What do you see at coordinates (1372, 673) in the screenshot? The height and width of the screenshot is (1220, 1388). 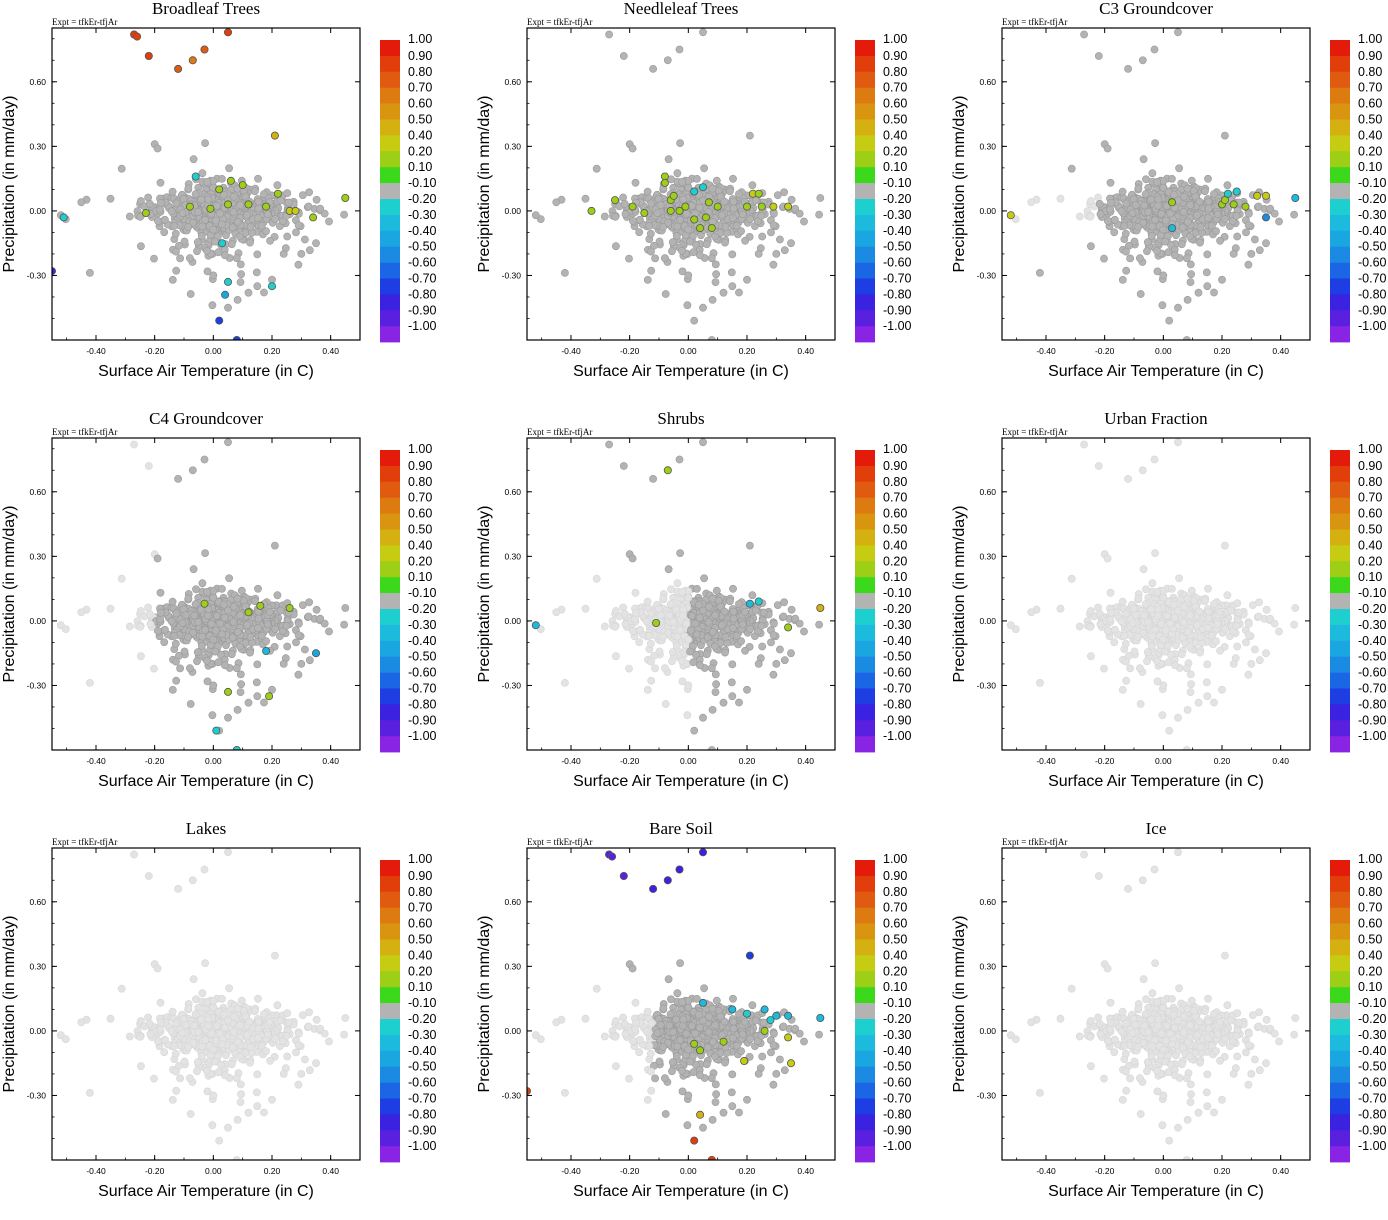 I see `colorbar-label: -0.60` at bounding box center [1372, 673].